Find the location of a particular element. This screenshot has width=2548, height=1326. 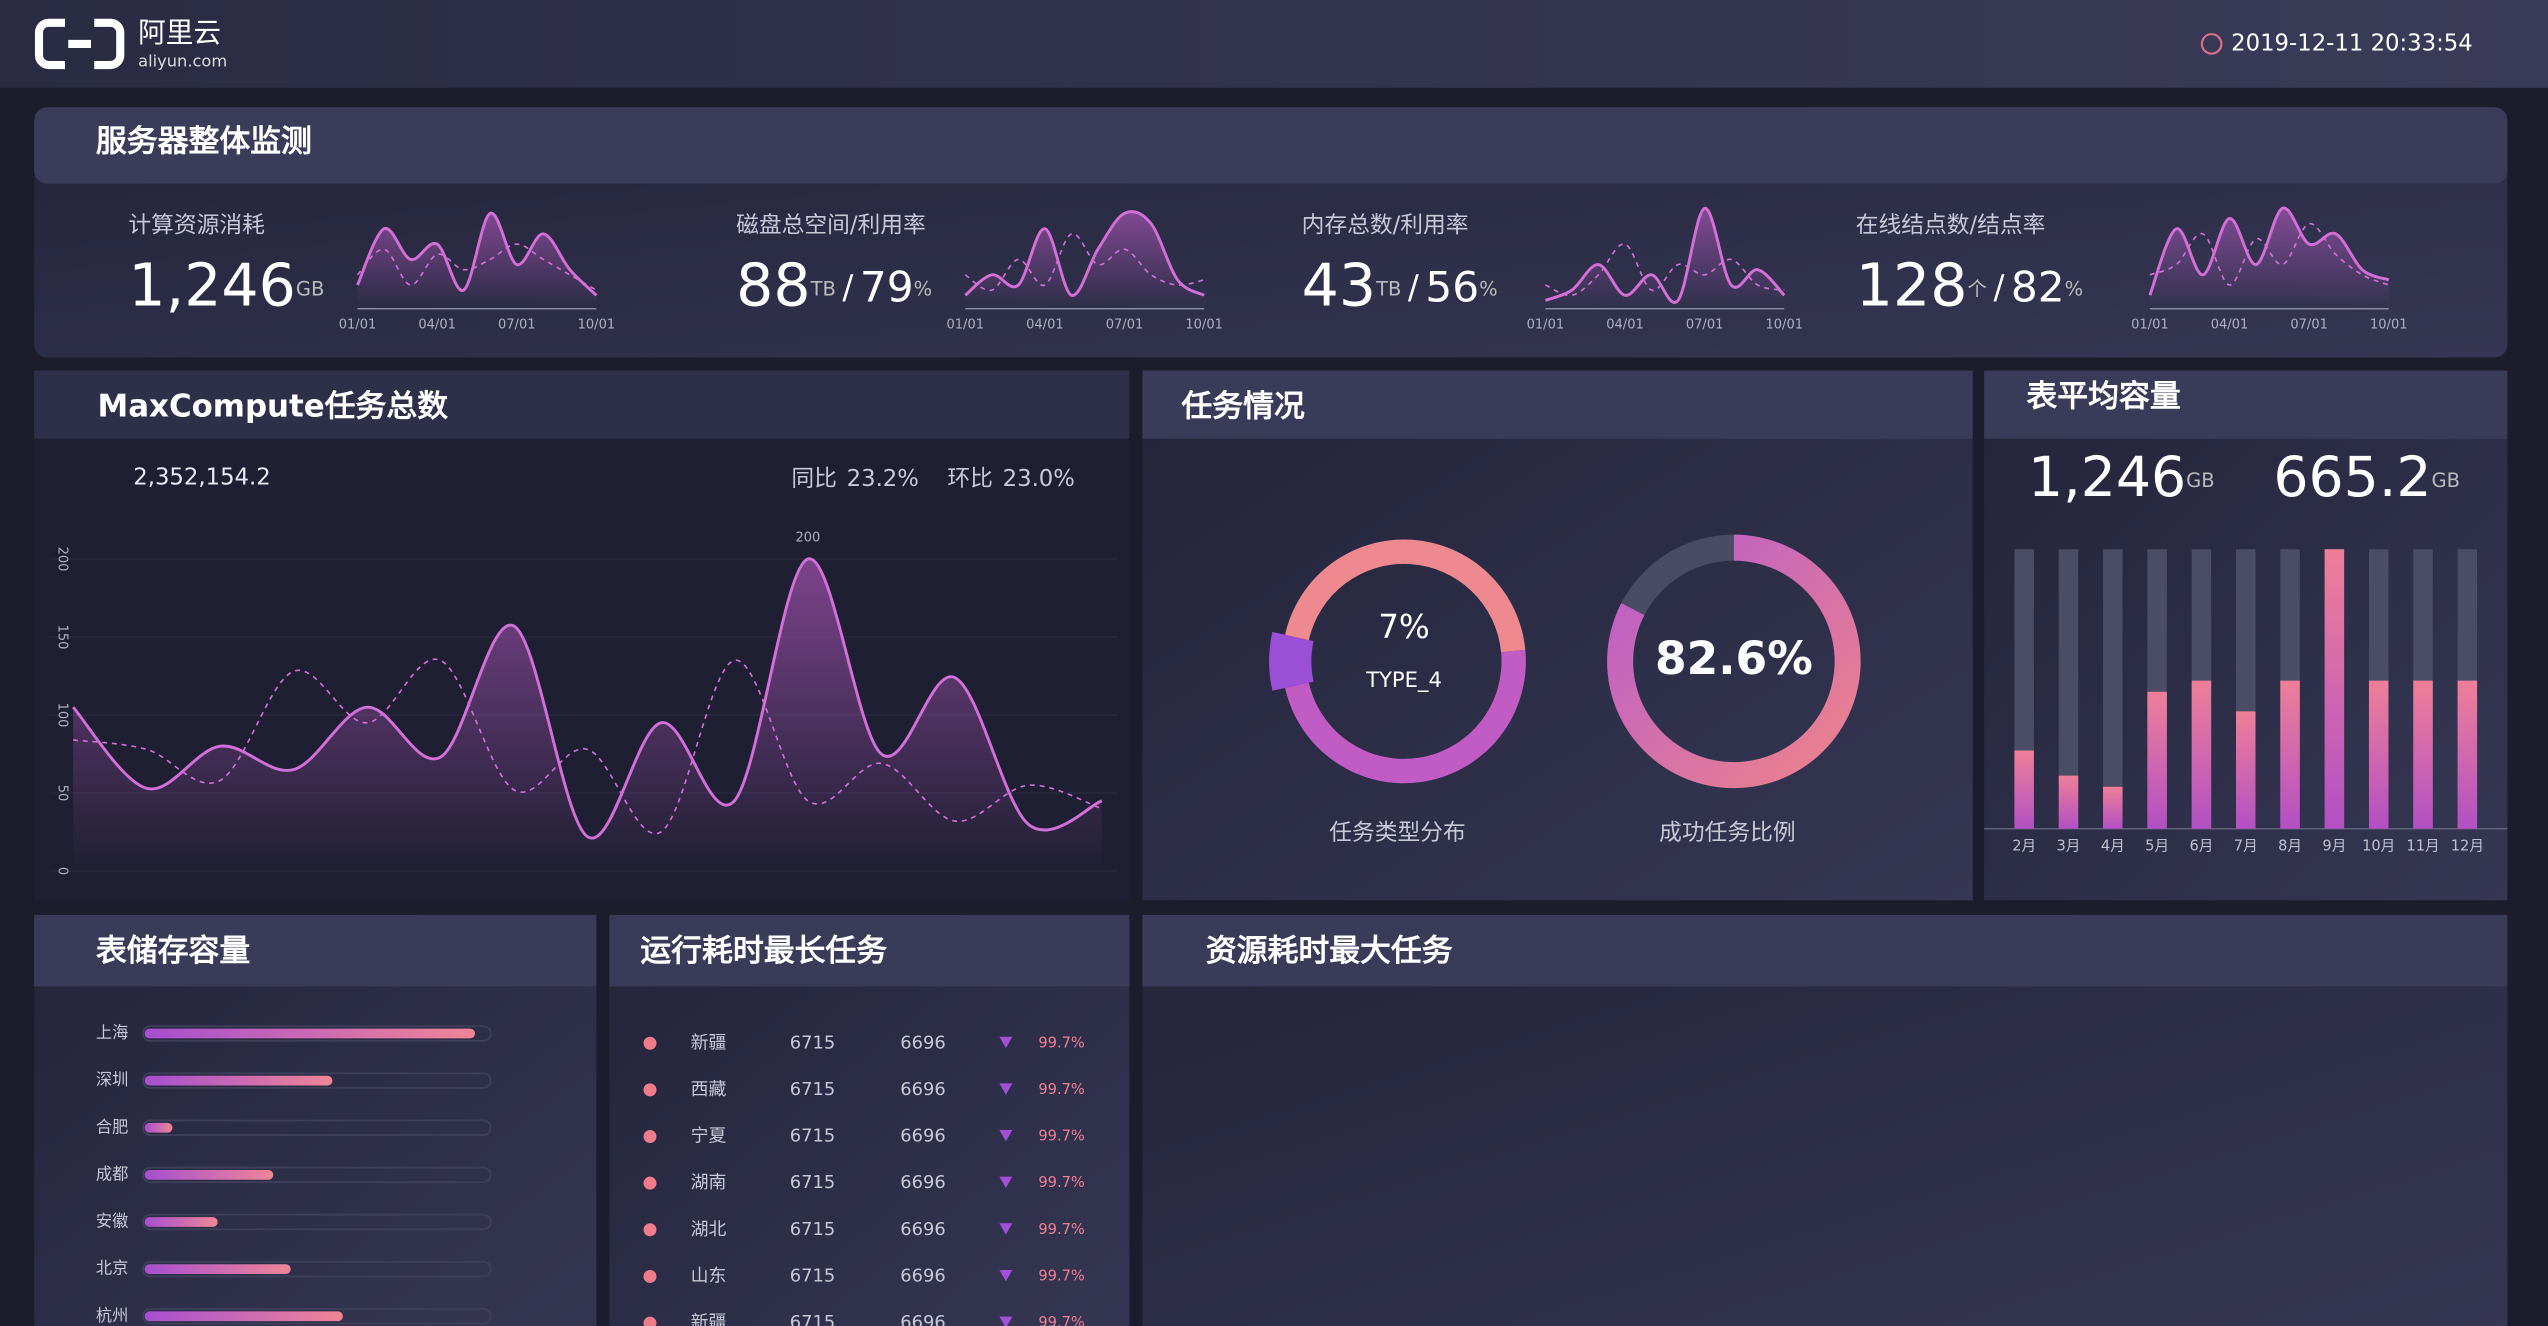

center-category: TYPE_4 is located at coordinates (1403, 680).